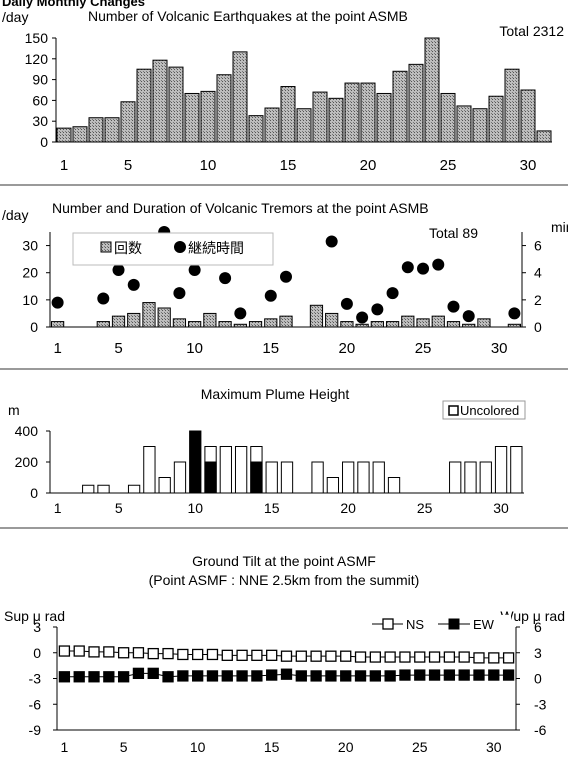 The width and height of the screenshot is (568, 776). I want to click on legend-swatch-ns, so click(388, 624).